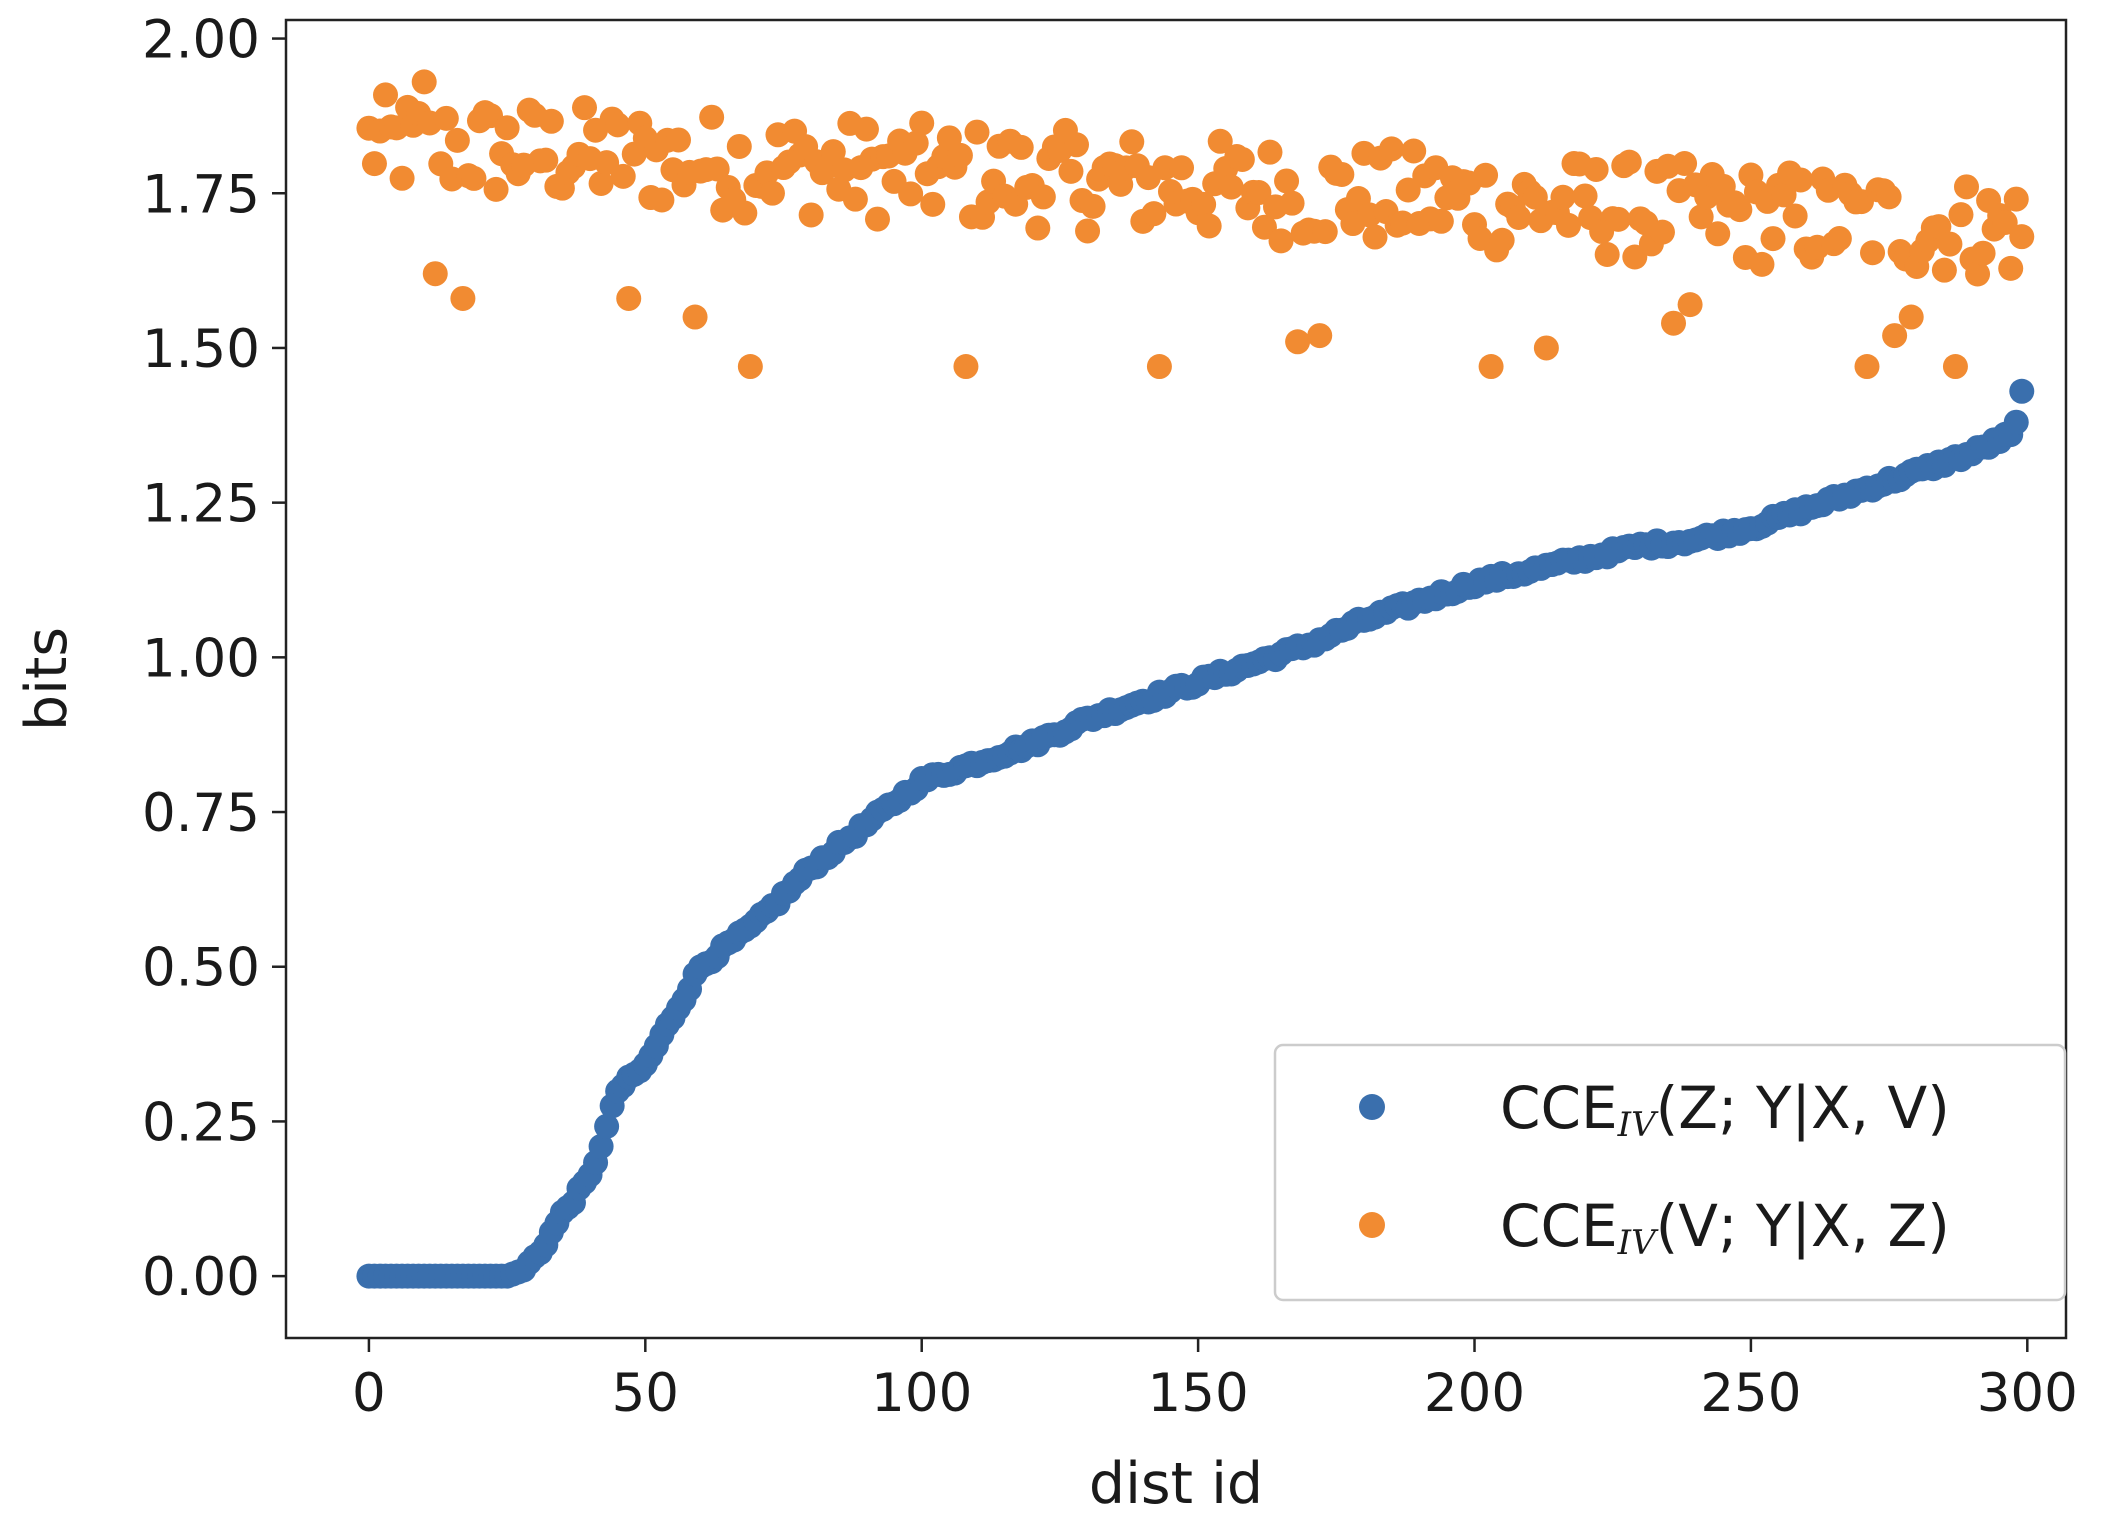 This screenshot has height=1520, width=2124. What do you see at coordinates (201, 1122) in the screenshot?
I see `y-tick-label: 0.25` at bounding box center [201, 1122].